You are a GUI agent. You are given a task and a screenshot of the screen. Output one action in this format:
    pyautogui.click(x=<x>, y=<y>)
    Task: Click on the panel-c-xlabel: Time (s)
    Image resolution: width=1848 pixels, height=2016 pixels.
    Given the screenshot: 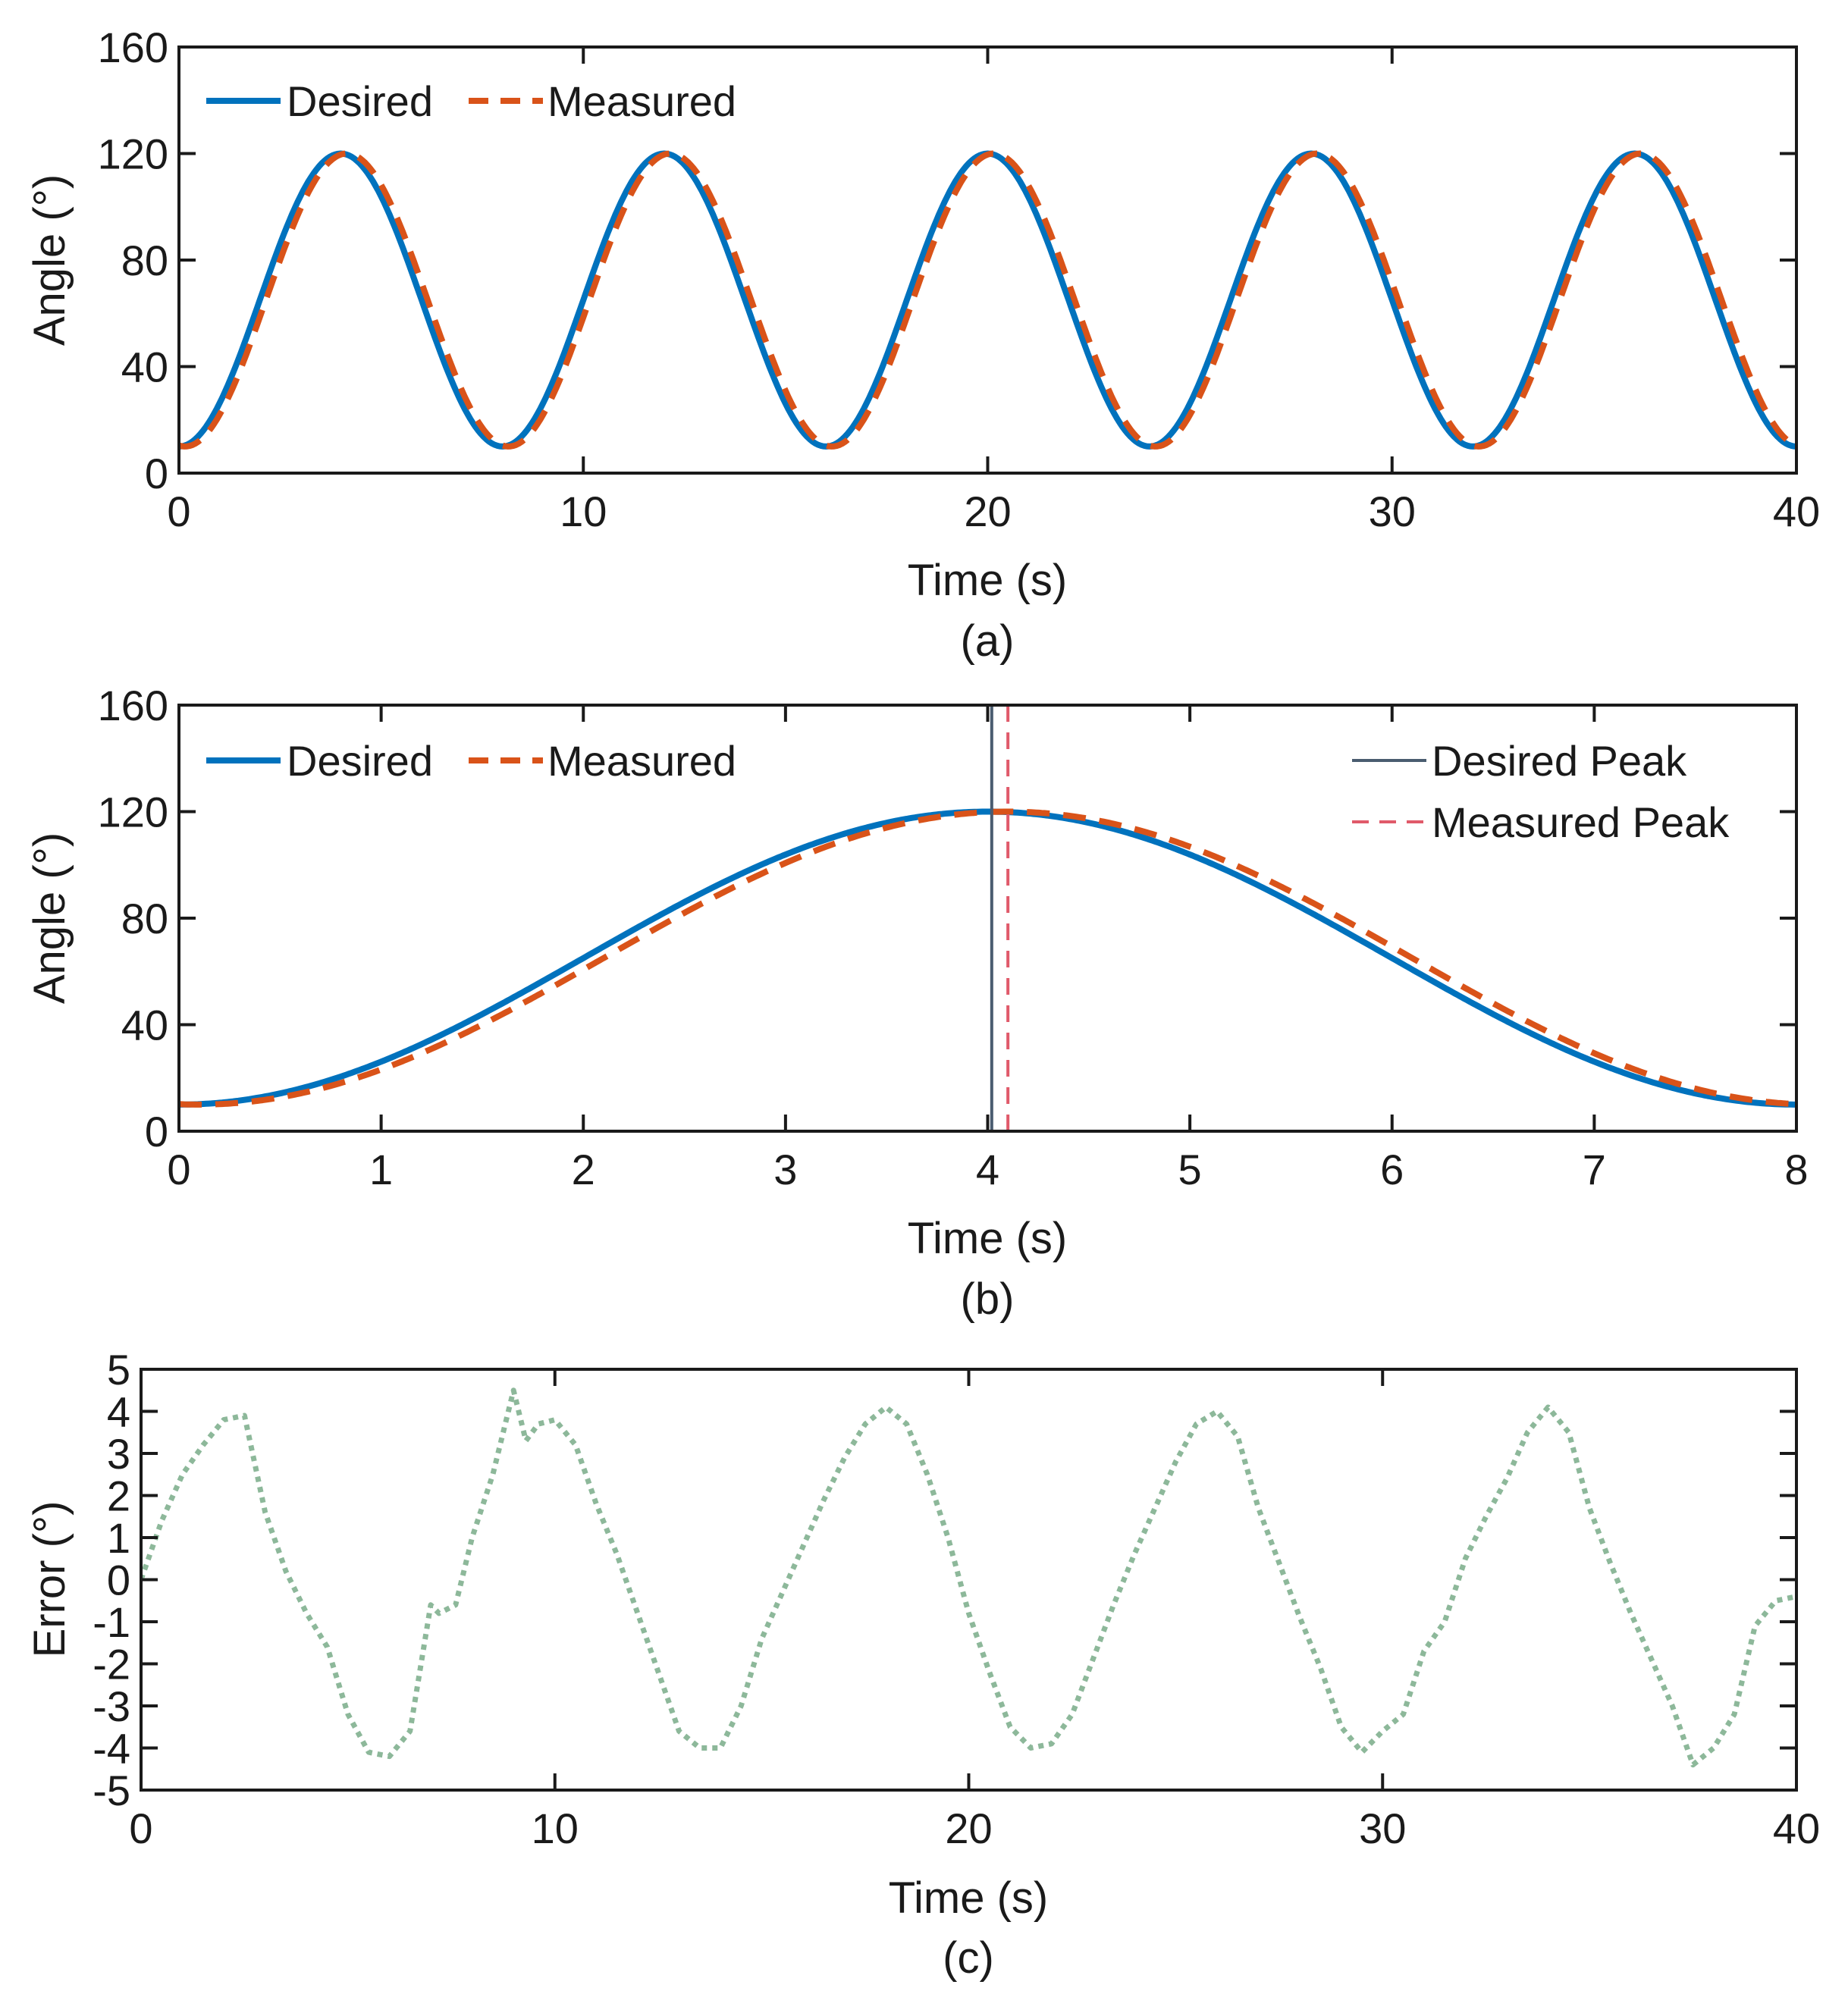 What is the action you would take?
    pyautogui.click(x=968, y=1898)
    